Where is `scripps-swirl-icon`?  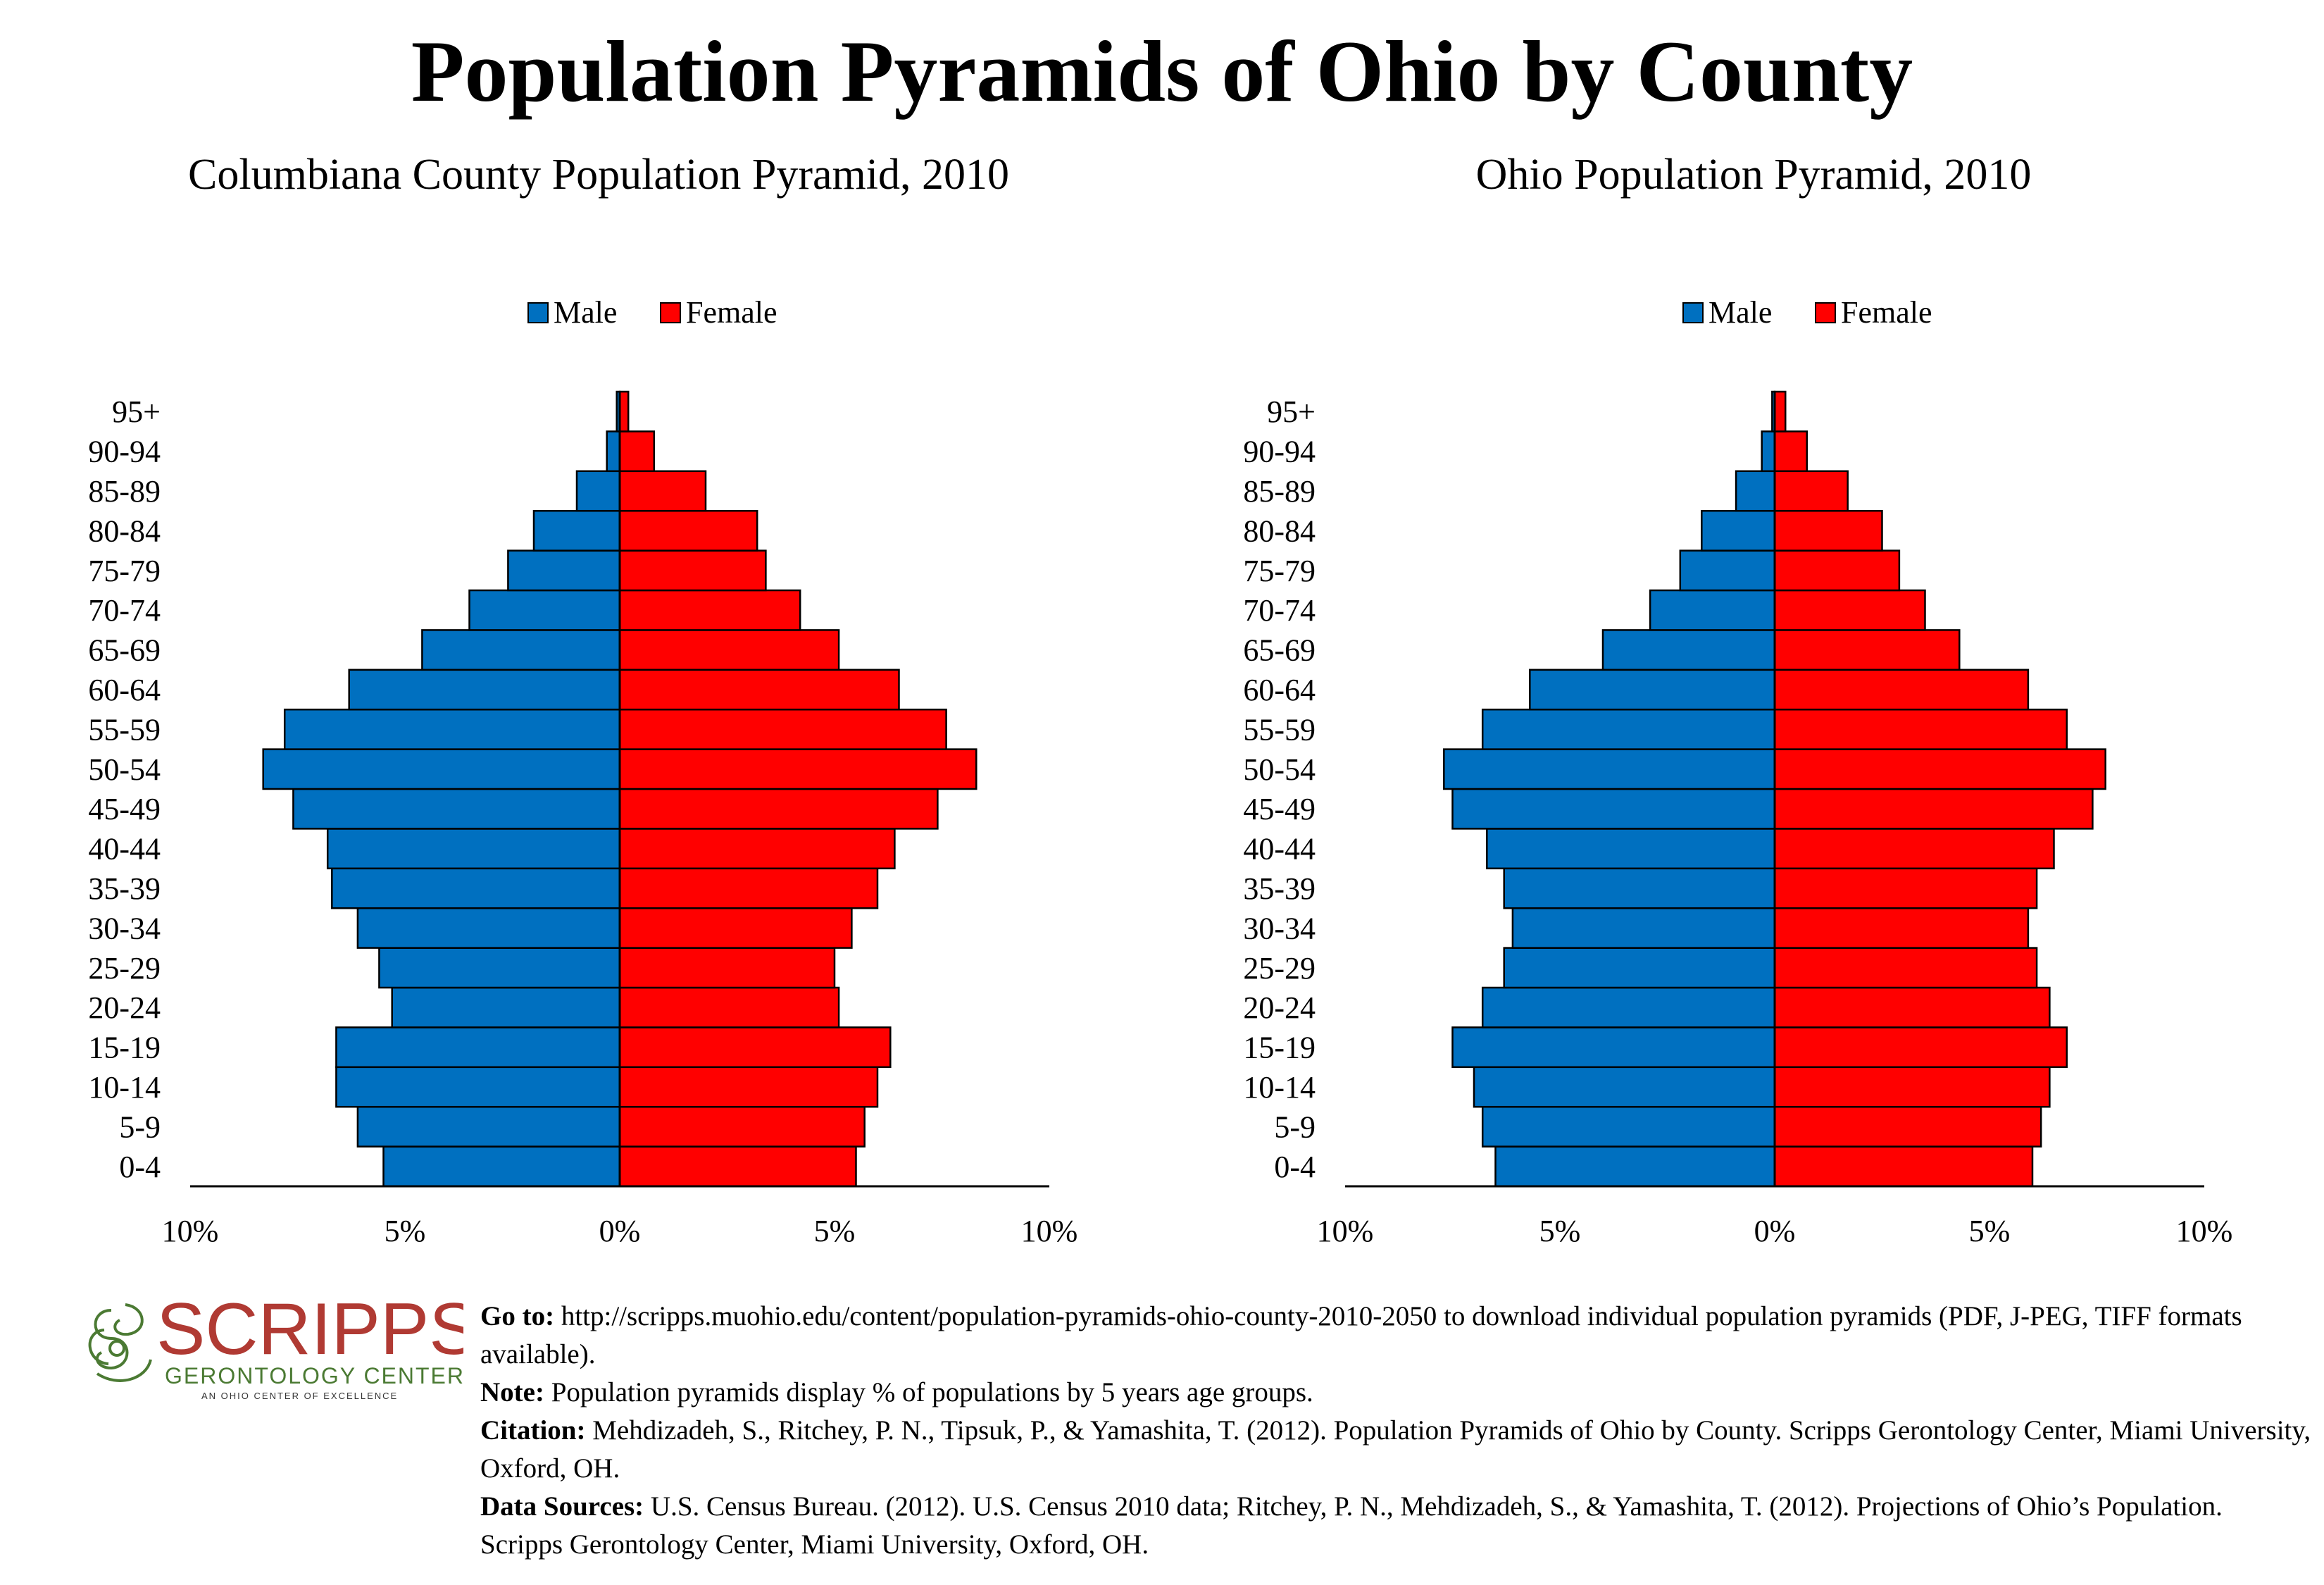 scripps-swirl-icon is located at coordinates (120, 1342).